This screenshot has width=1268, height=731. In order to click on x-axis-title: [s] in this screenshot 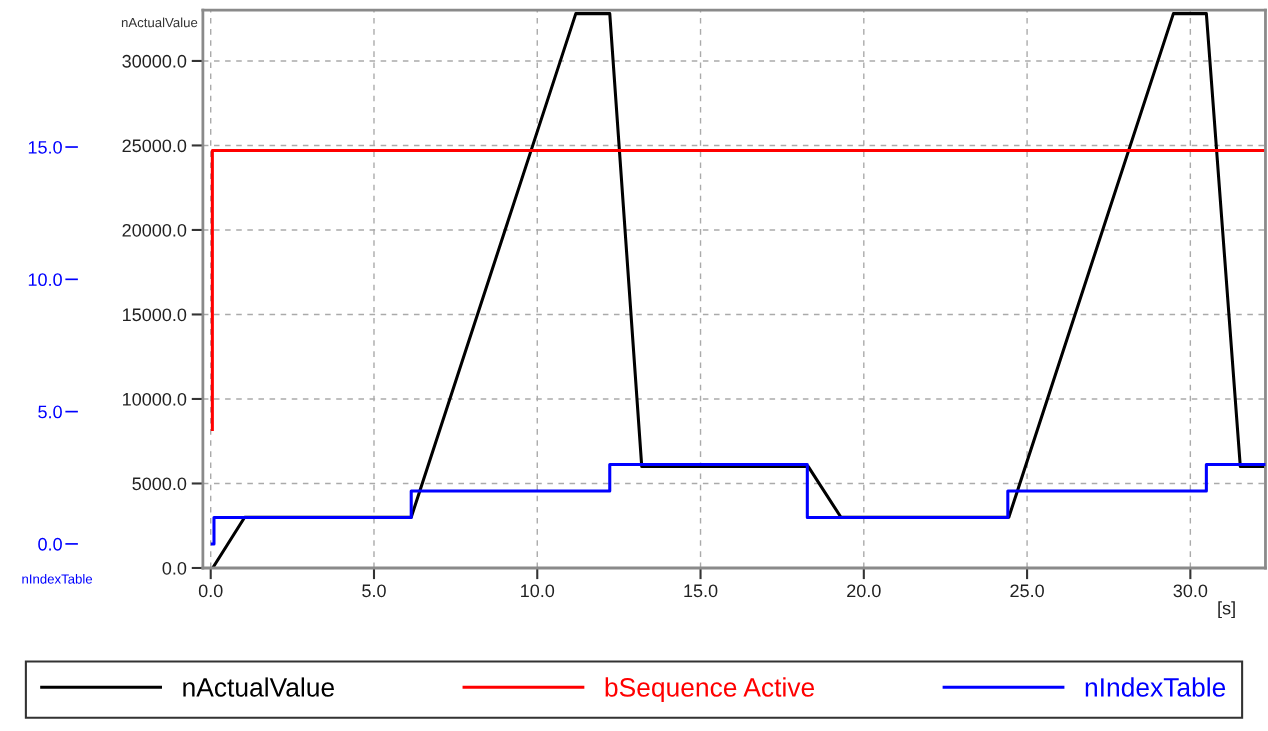, I will do `click(1226, 610)`.